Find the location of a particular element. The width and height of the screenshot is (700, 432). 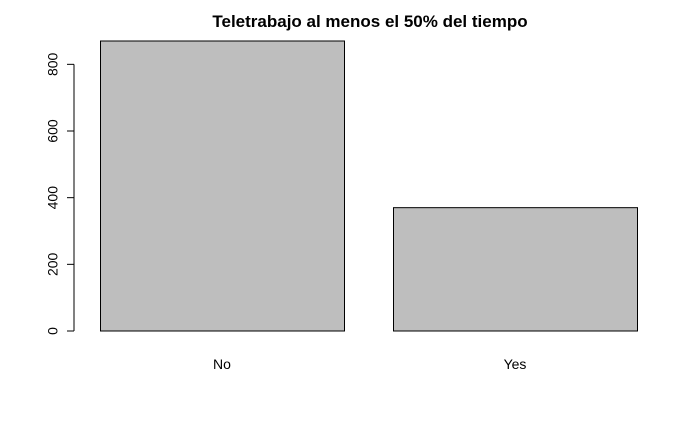

category-label-yes: Yes is located at coordinates (515, 364).